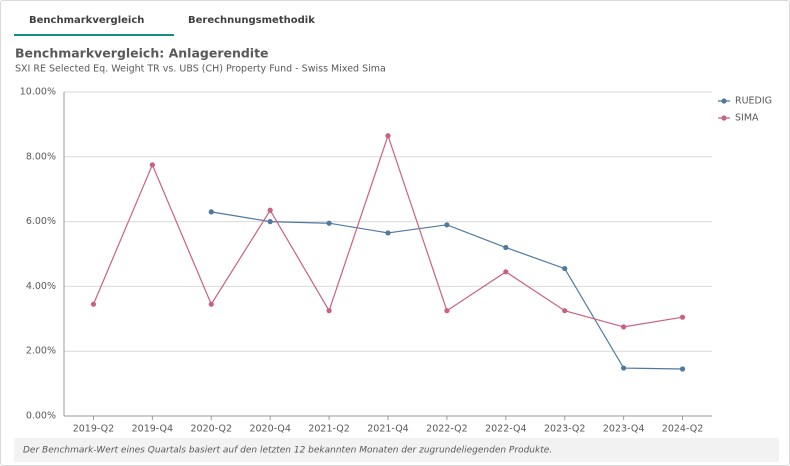 Image resolution: width=790 pixels, height=466 pixels. Describe the element at coordinates (446, 429) in the screenshot. I see `x-tick-label: 2022-Q2` at that location.